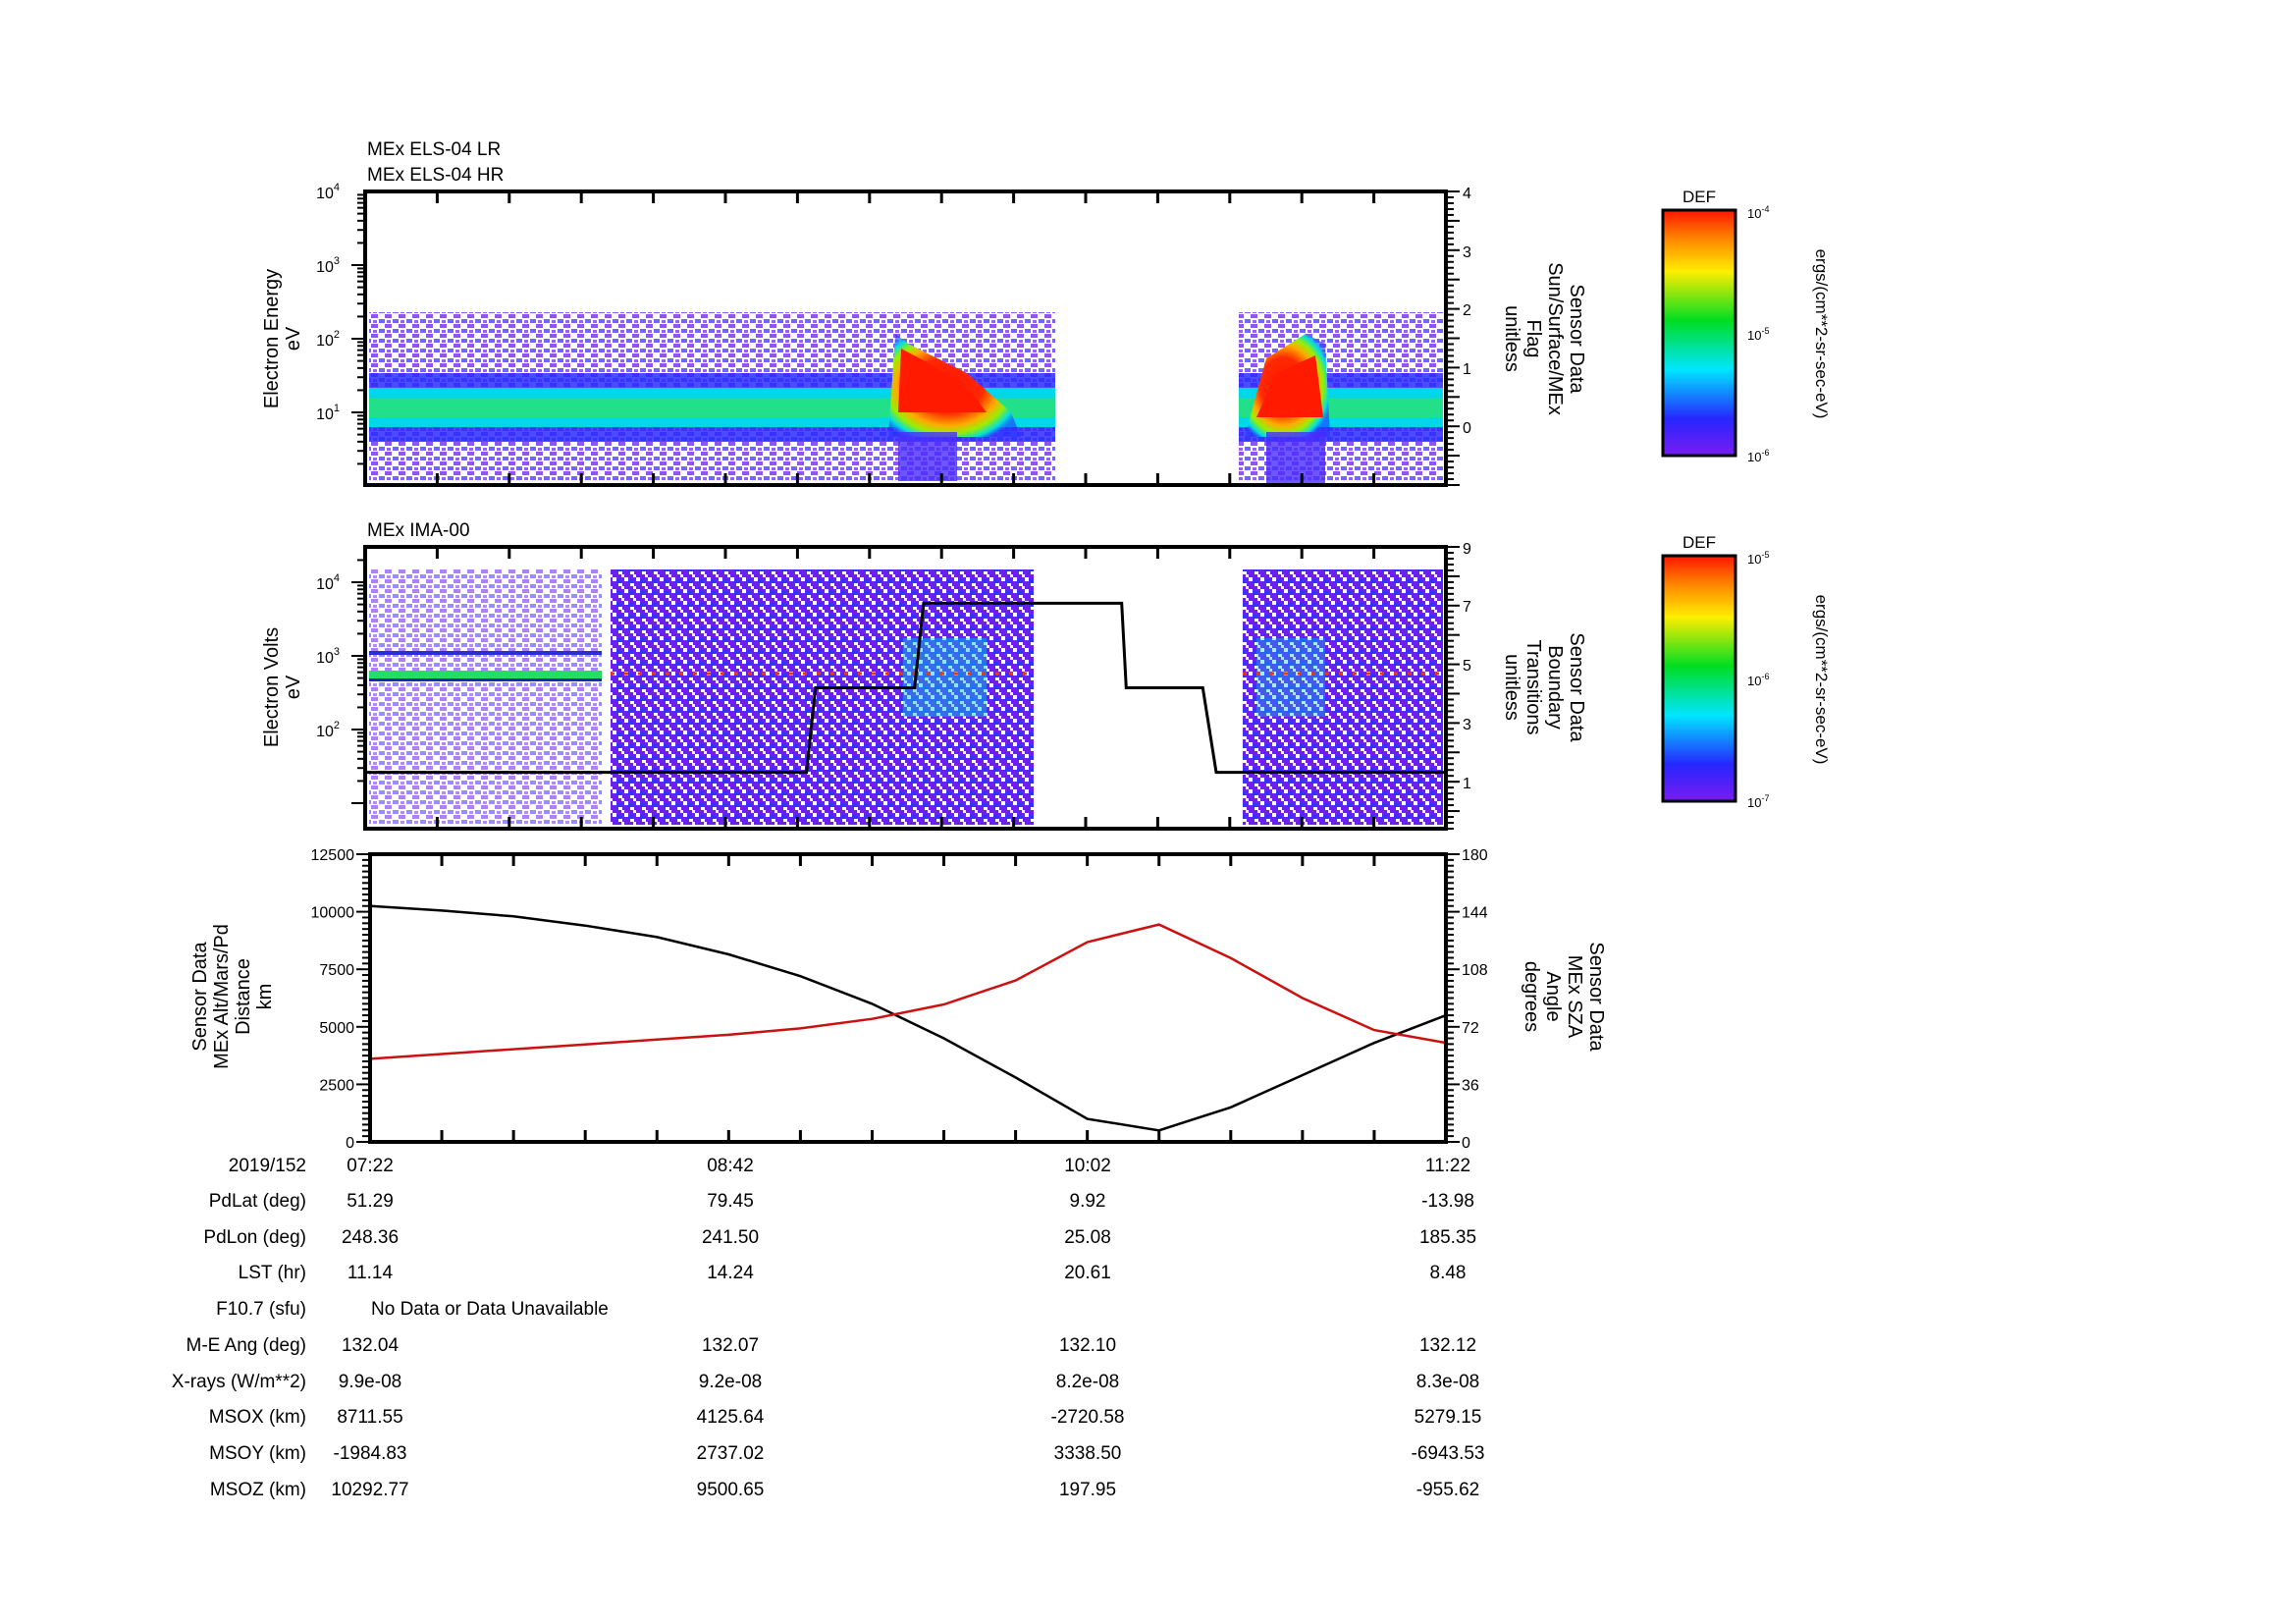 This screenshot has width=2296, height=1623. I want to click on ima-ytick-1e2: 10², so click(328, 730).